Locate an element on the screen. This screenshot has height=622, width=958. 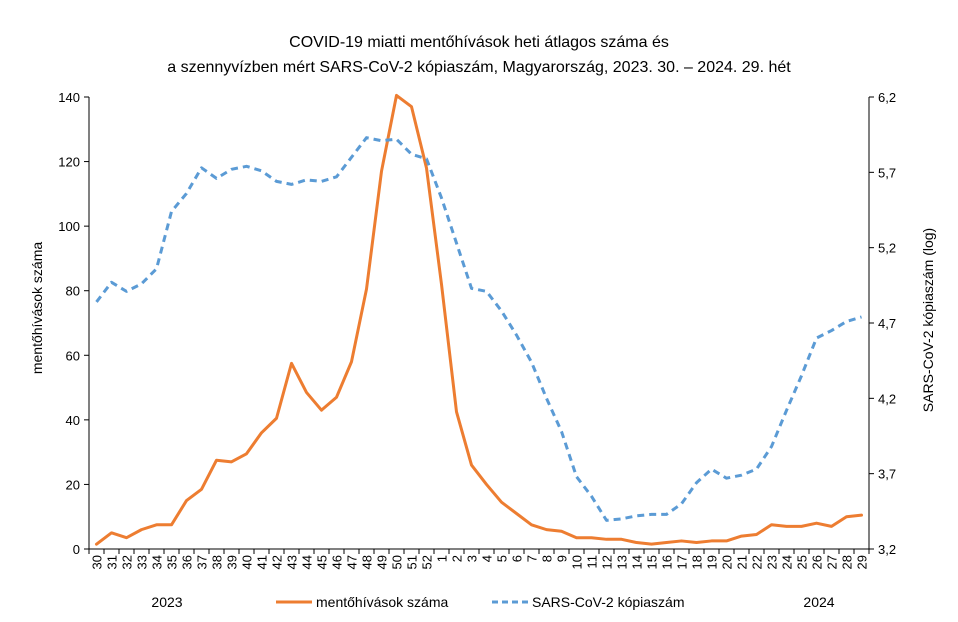
left-y-tick-label: 80 is located at coordinates (73, 291).